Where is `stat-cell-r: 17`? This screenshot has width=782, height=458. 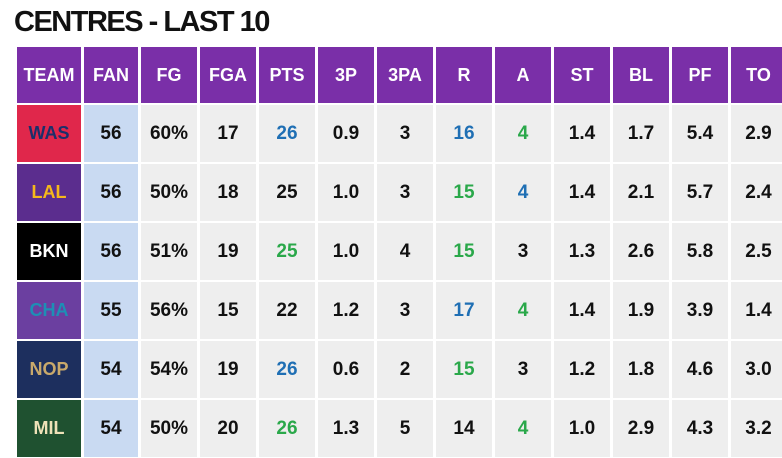 stat-cell-r: 17 is located at coordinates (464, 310).